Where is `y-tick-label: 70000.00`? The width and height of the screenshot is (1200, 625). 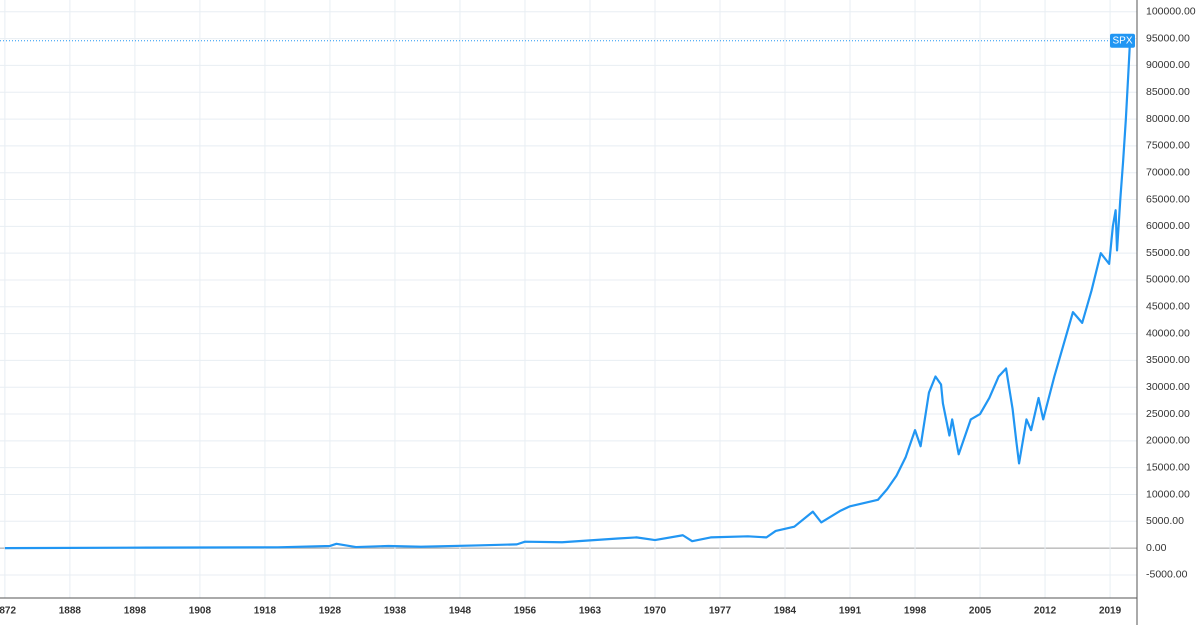
y-tick-label: 70000.00 is located at coordinates (1168, 172).